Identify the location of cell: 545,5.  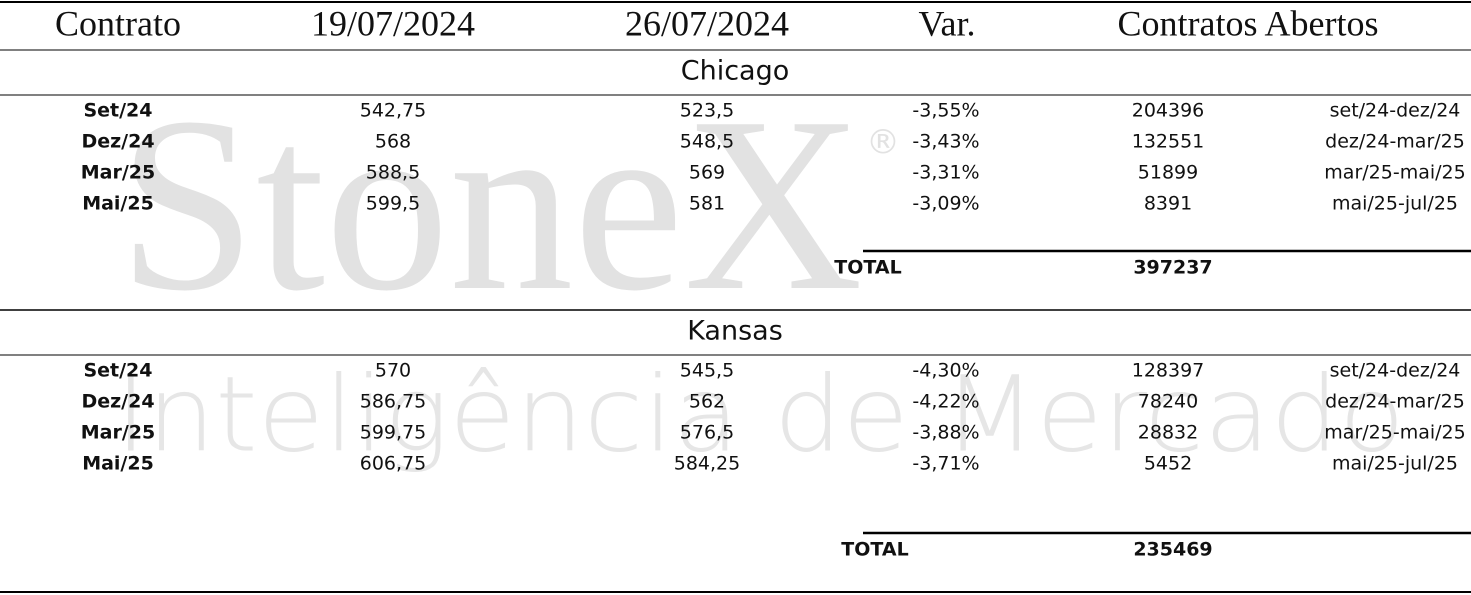
(707, 371).